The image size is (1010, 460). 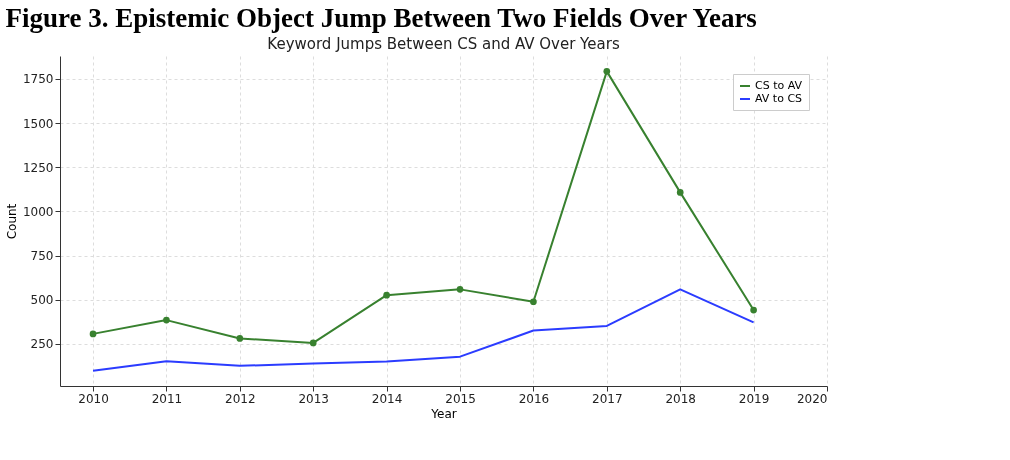 I want to click on x-axis-title: Year, so click(x=443, y=413).